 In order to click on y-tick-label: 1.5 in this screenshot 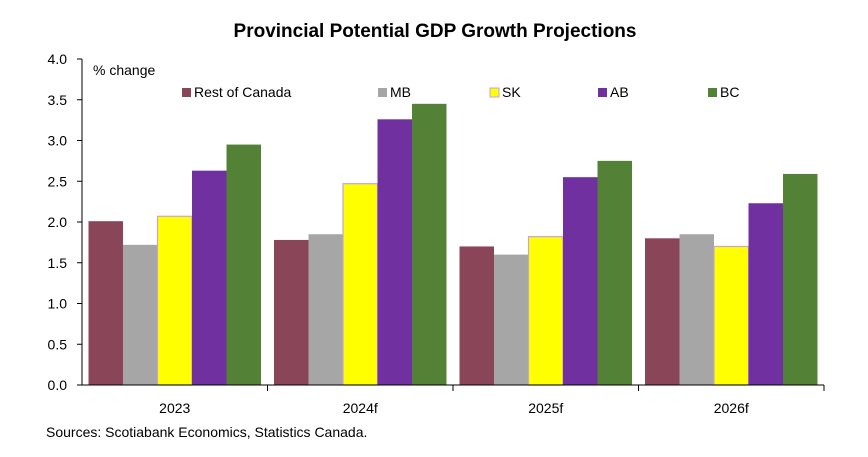, I will do `click(58, 263)`.